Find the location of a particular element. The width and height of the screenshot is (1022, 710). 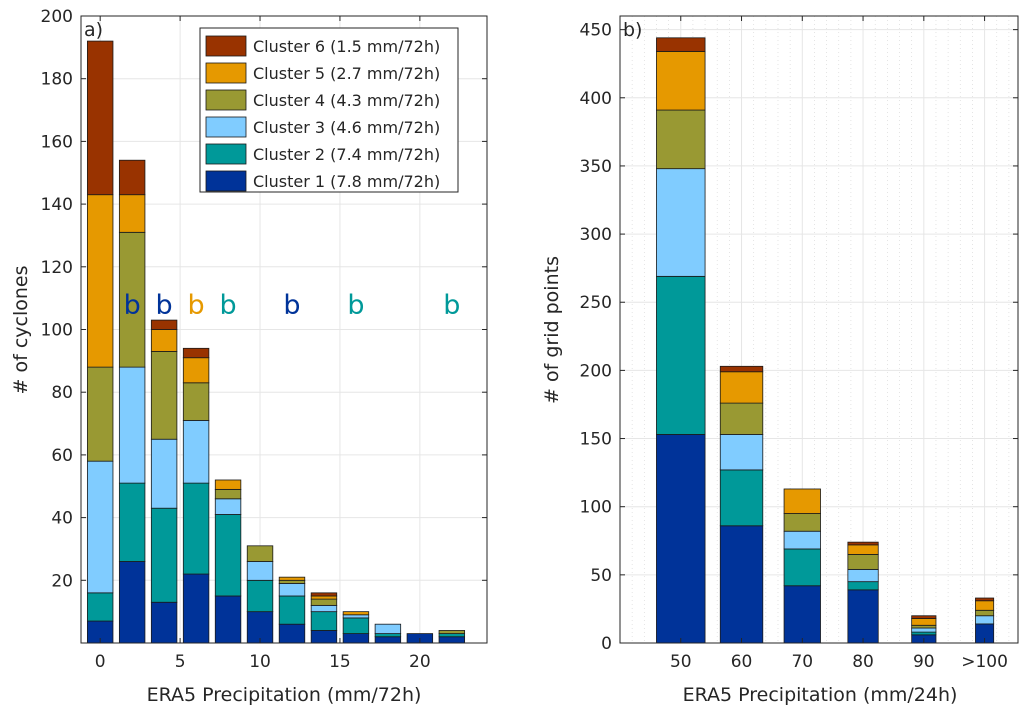

y-tick-label: 350 is located at coordinates (596, 167).